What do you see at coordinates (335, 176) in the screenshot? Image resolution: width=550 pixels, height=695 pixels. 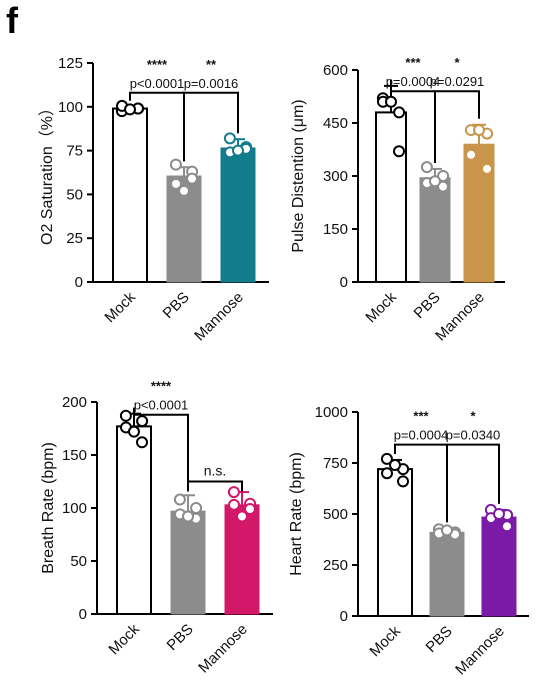 I see `y-tick-label: 300` at bounding box center [335, 176].